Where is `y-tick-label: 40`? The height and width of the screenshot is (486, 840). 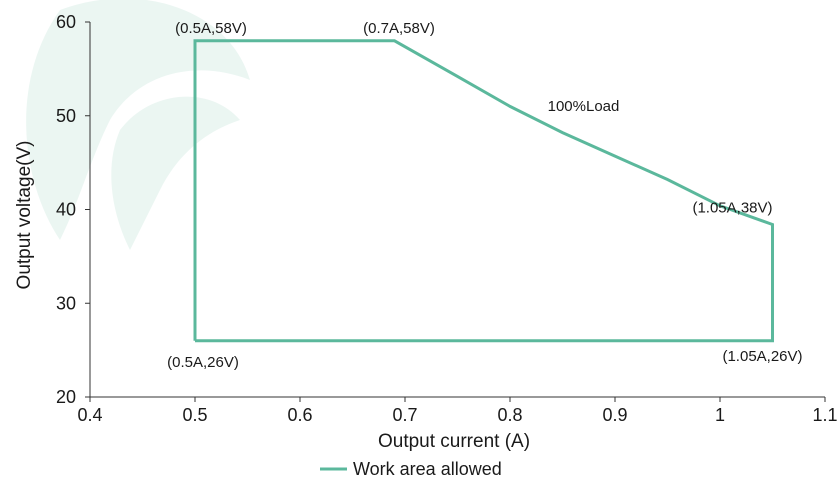 y-tick-label: 40 is located at coordinates (66, 210).